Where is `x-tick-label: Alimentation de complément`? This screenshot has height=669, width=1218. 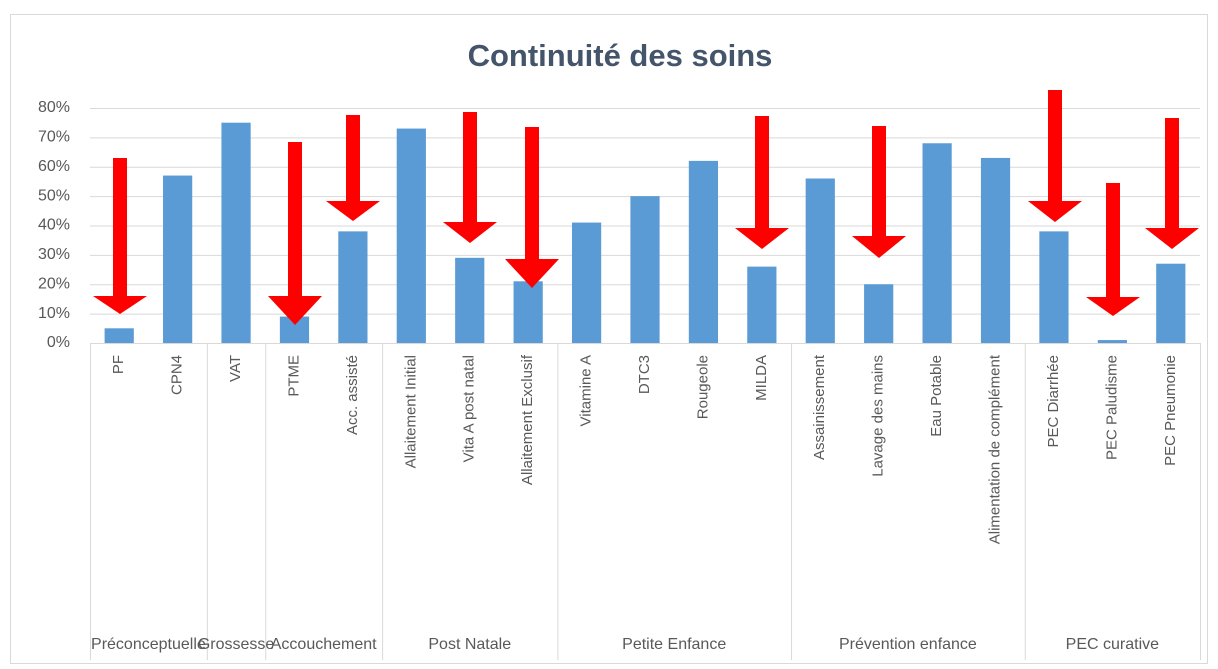 x-tick-label: Alimentation de complément is located at coordinates (994, 449).